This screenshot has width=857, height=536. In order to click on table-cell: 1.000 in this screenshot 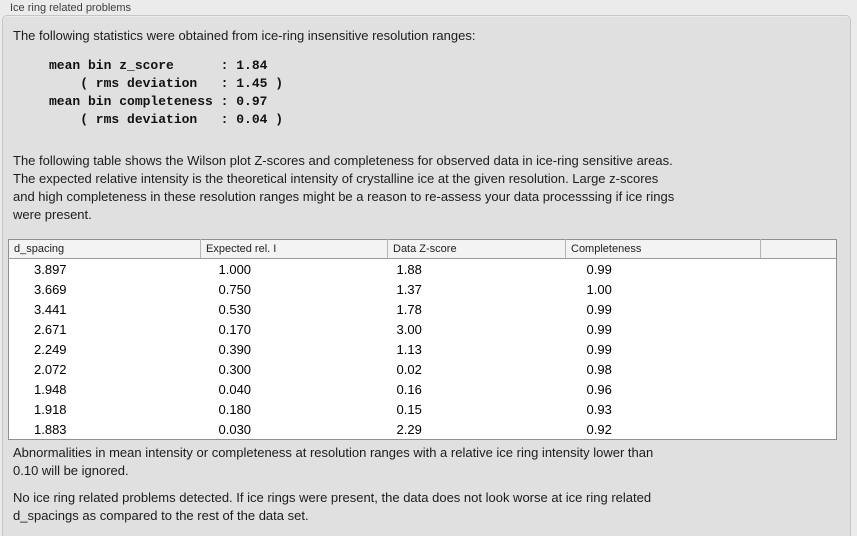, I will do `click(235, 269)`.